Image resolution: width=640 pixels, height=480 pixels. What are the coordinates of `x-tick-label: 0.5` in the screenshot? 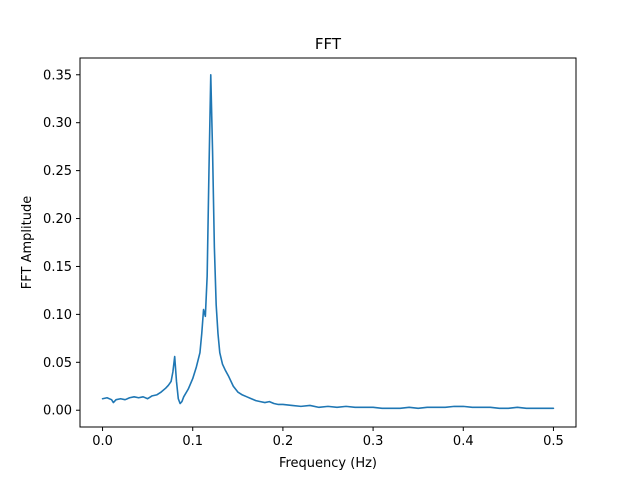 It's located at (553, 441).